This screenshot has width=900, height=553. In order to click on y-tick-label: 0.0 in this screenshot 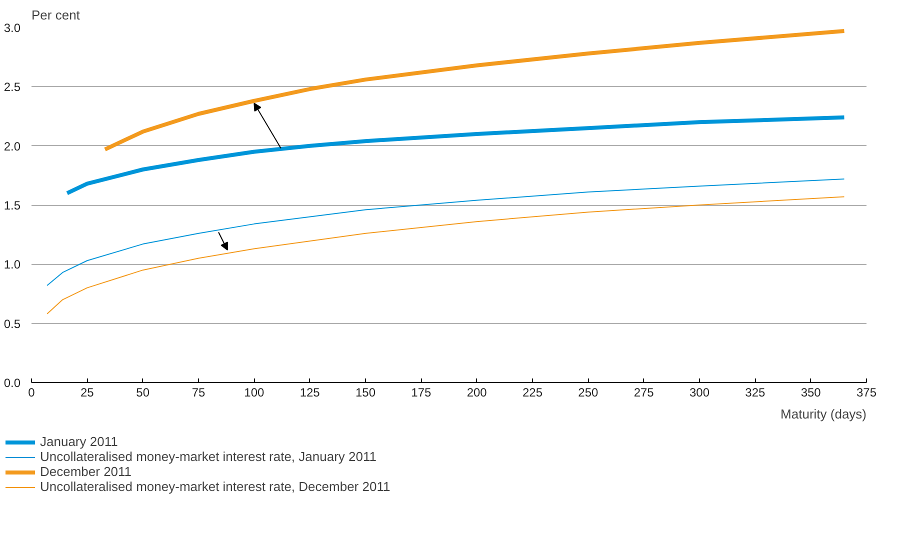, I will do `click(12, 383)`.